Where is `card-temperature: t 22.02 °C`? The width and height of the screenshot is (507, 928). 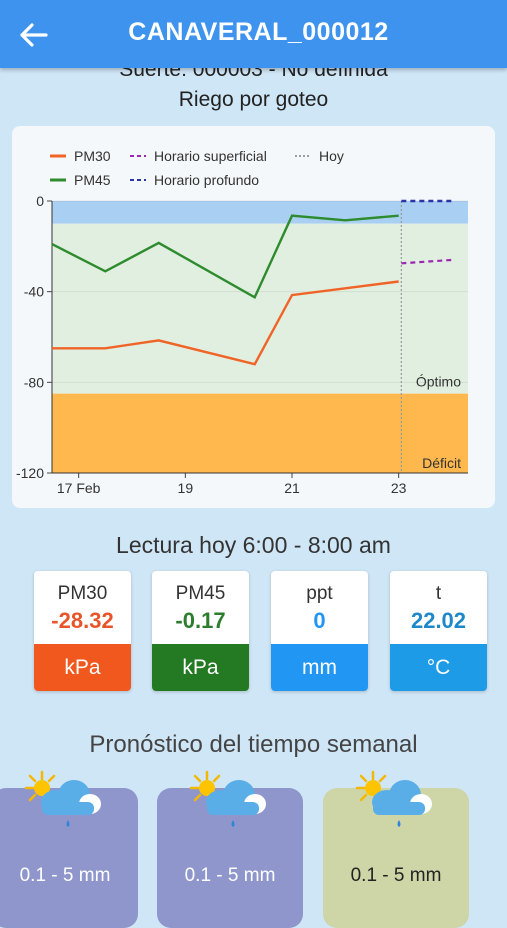
card-temperature: t 22.02 °C is located at coordinates (438, 631).